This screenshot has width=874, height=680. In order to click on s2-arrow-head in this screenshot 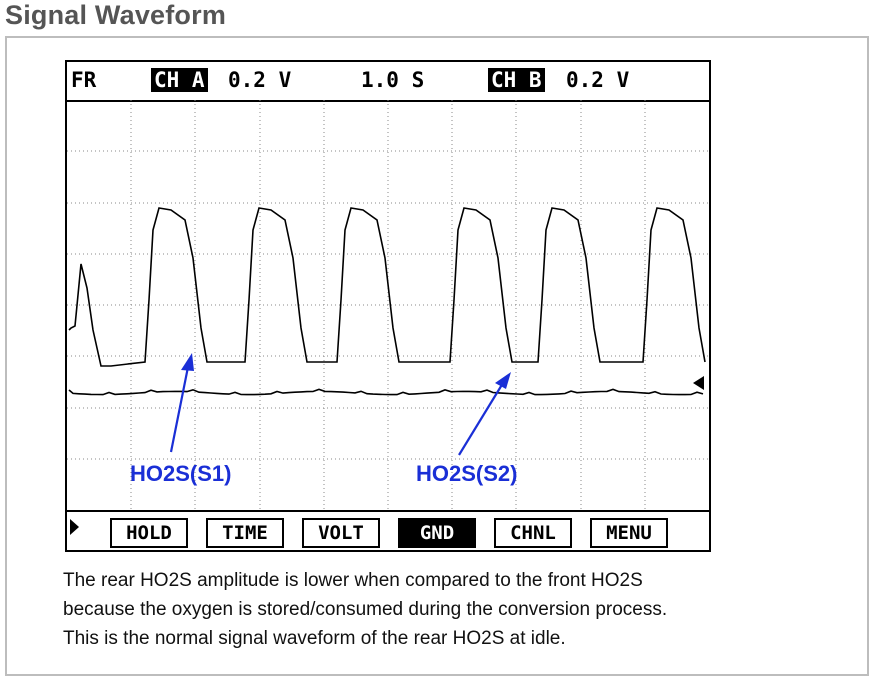, I will do `click(503, 380)`.